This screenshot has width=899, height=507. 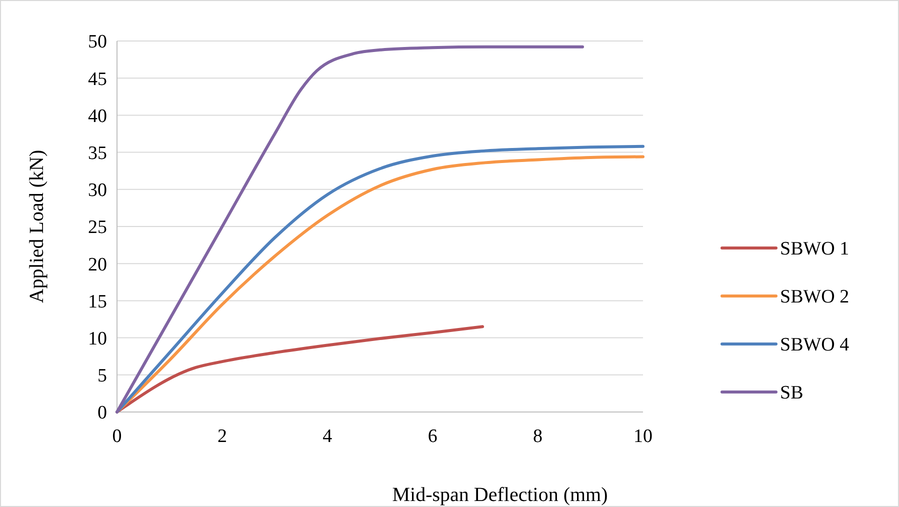 What do you see at coordinates (433, 436) in the screenshot?
I see `x-tick-label: 6` at bounding box center [433, 436].